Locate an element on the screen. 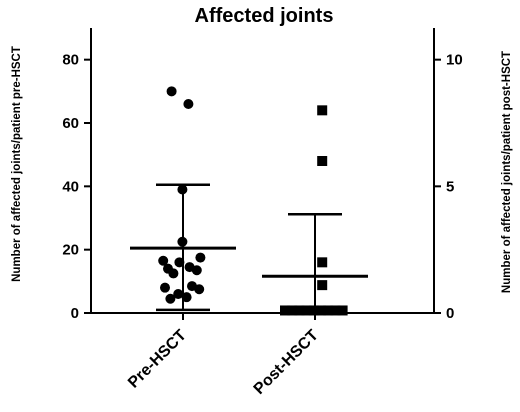  chart-title: Affected joints is located at coordinates (264, 16).